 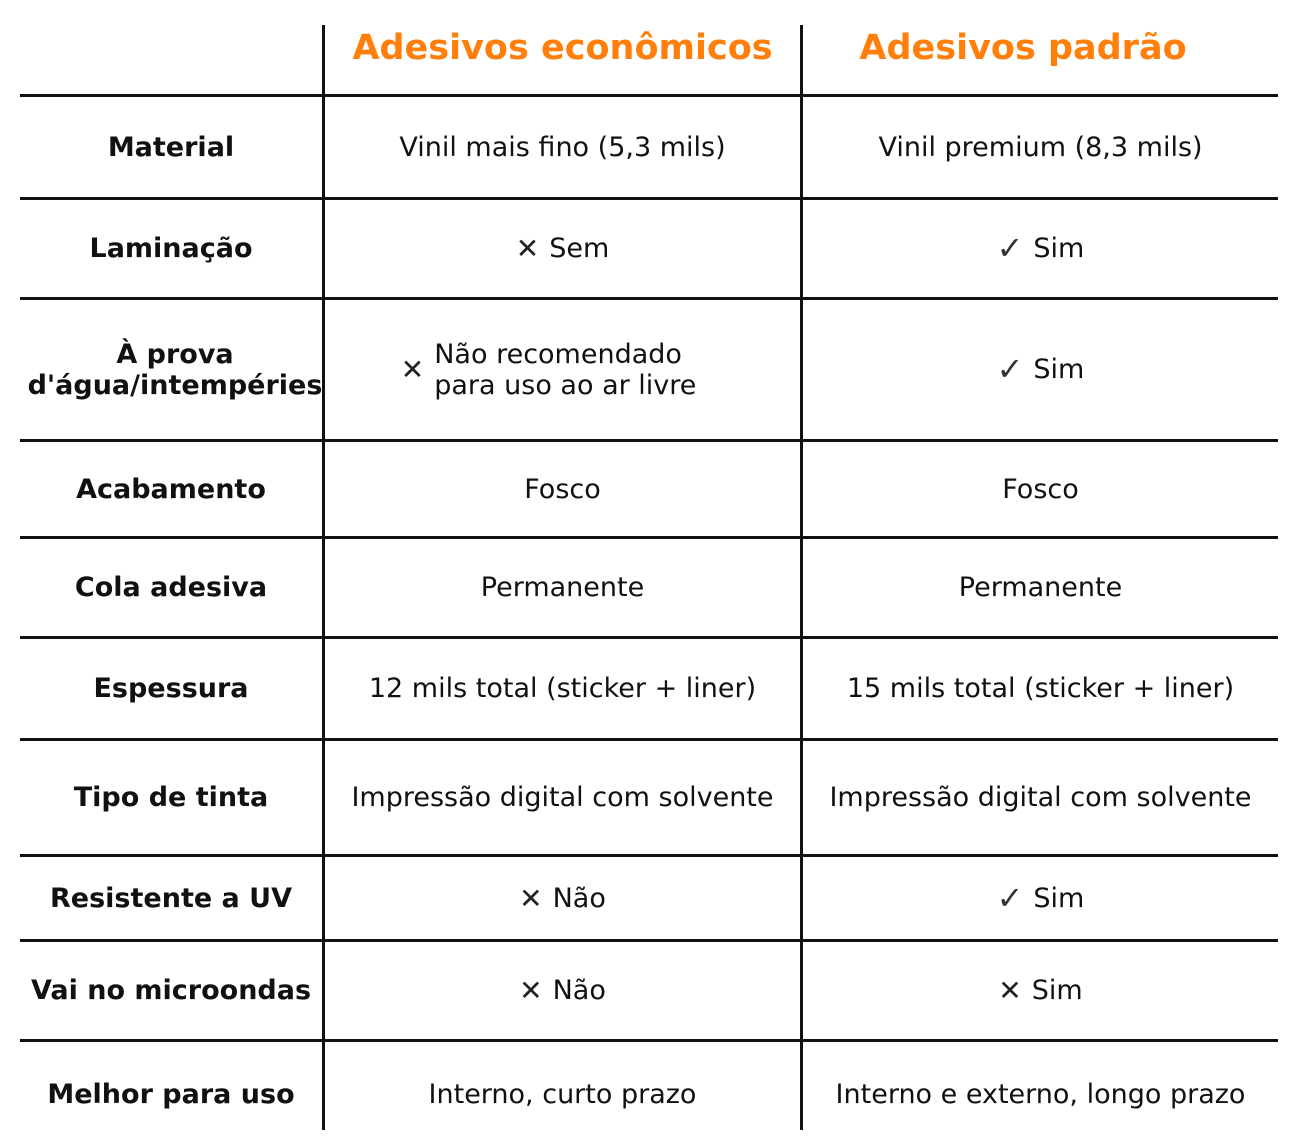 What do you see at coordinates (171, 1094) in the screenshot?
I see `row-label: Melhor para uso` at bounding box center [171, 1094].